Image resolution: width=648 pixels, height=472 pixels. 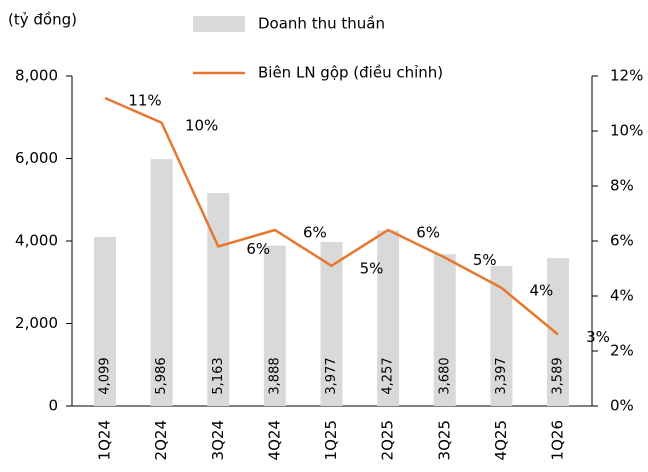 What do you see at coordinates (622, 296) in the screenshot?
I see `y2-tick-label: 4%` at bounding box center [622, 296].